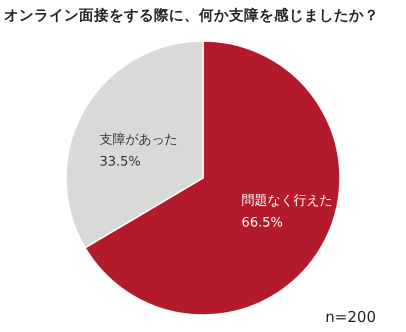 The width and height of the screenshot is (406, 332). Describe the element at coordinates (138, 140) in the screenshot. I see `slice-label: 支障があった` at that location.